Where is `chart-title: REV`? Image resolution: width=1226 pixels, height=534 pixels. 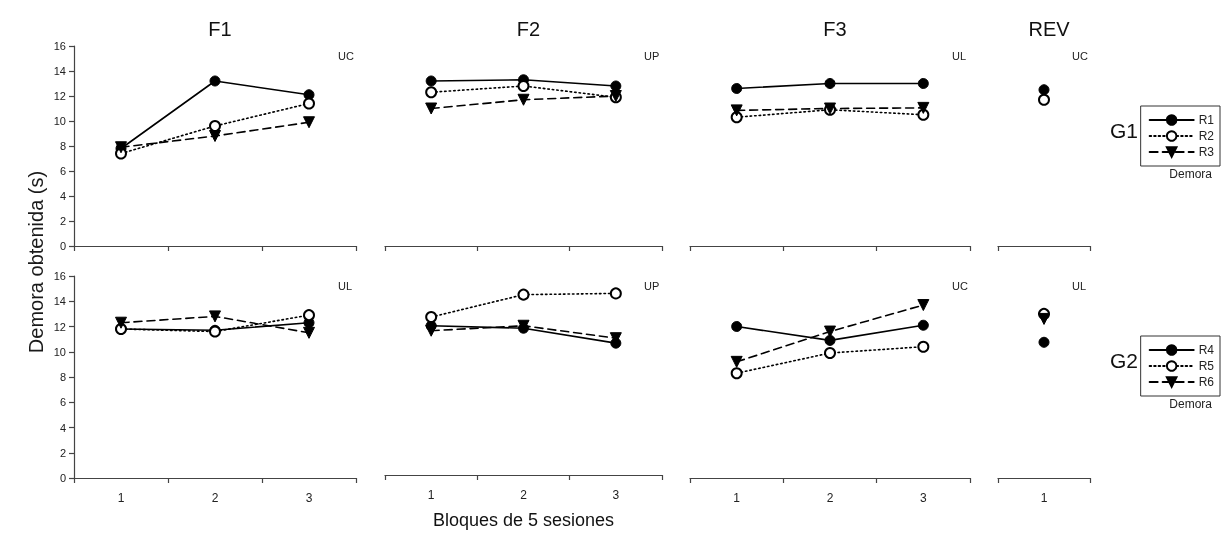
chart-title: REV is located at coordinates (1049, 29).